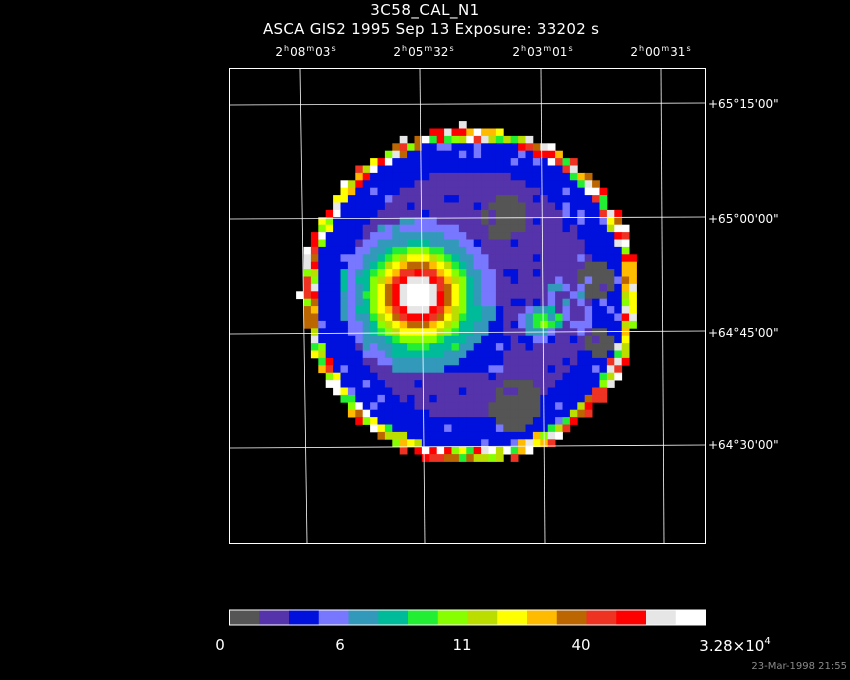  Describe the element at coordinates (743, 445) in the screenshot. I see `dec-label-4: +64°30'00"` at that location.